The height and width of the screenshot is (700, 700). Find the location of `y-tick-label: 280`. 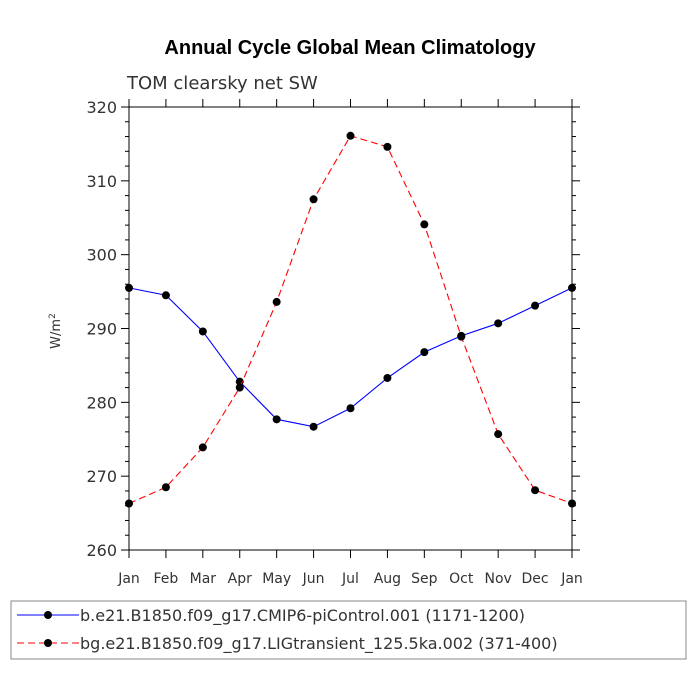

y-tick-label: 280 is located at coordinates (101, 402).